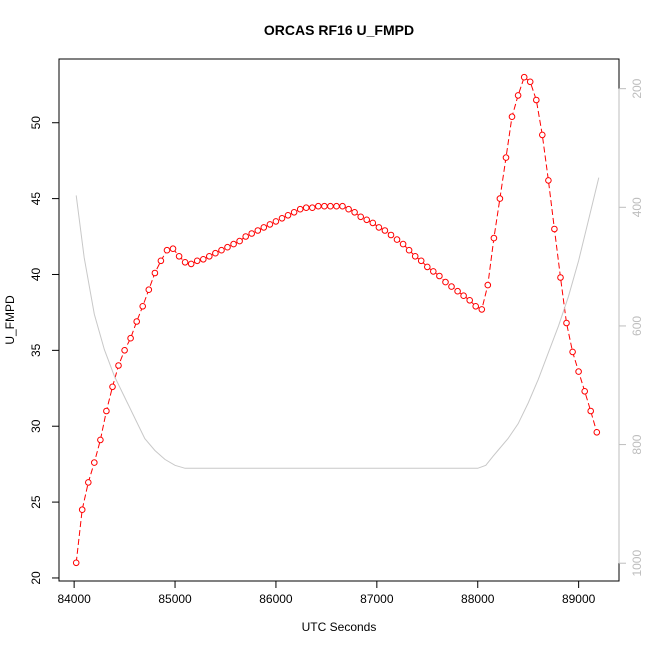  What do you see at coordinates (339, 627) in the screenshot?
I see `x-axis-label: UTC Seconds` at bounding box center [339, 627].